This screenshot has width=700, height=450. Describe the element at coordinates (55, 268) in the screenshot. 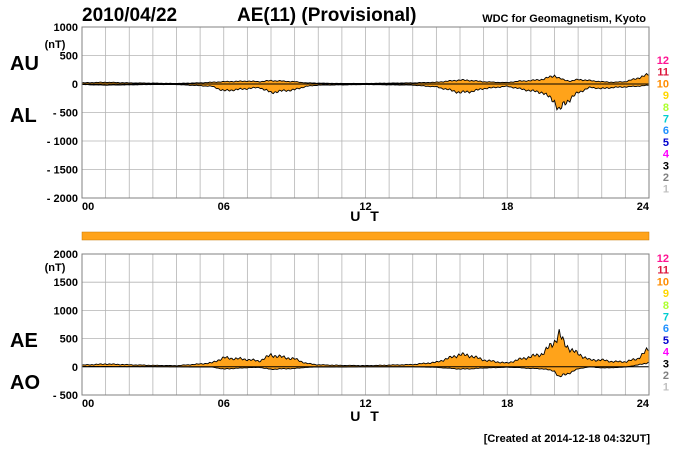

I see `ae-ao-unit: (nT)` at that location.